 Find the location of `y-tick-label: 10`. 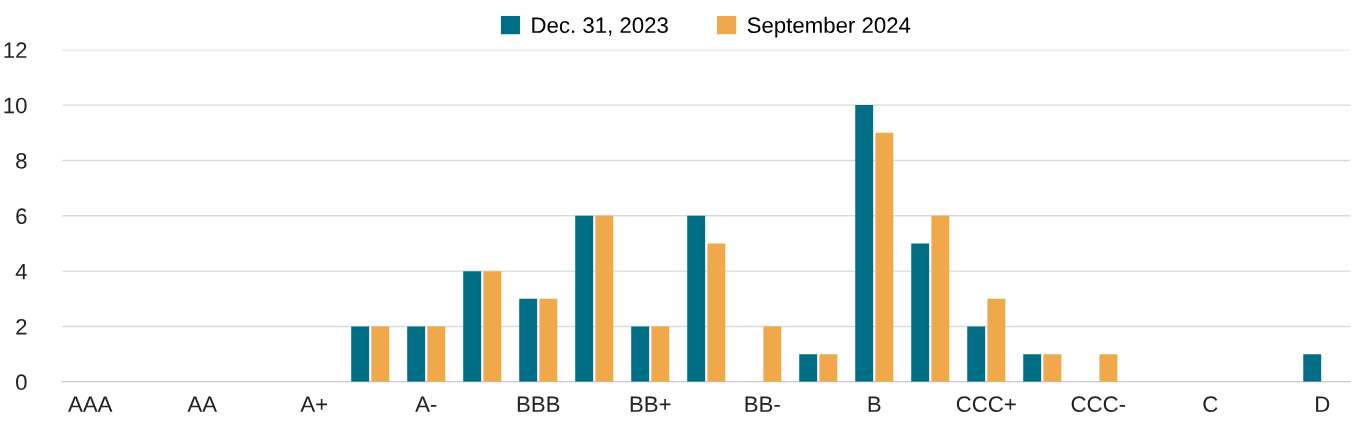

y-tick-label: 10 is located at coordinates (15, 105).